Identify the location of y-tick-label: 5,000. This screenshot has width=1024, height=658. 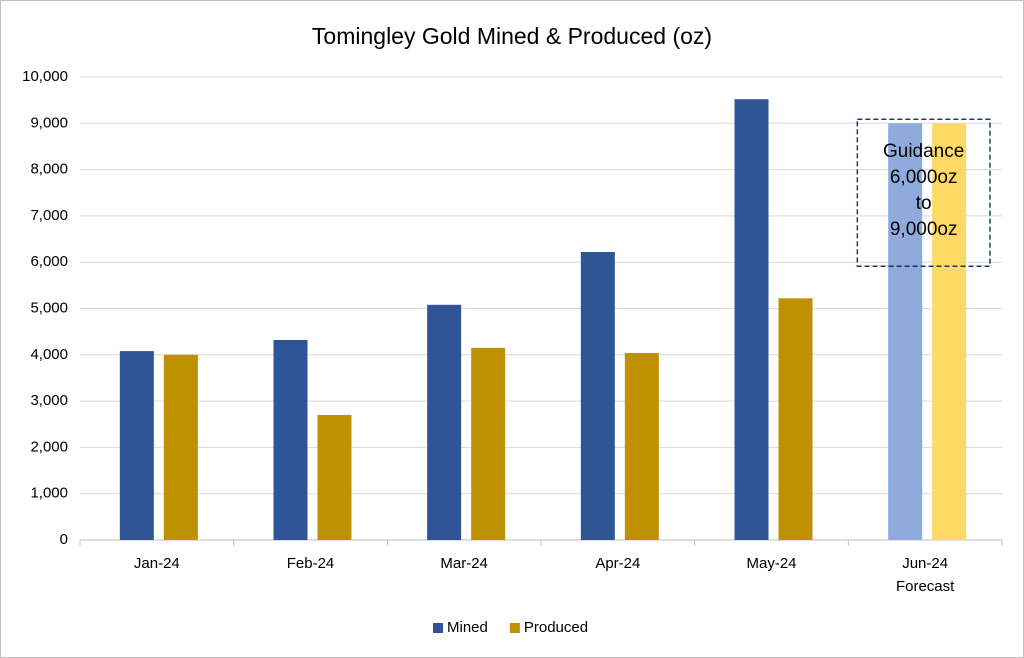
(49, 307).